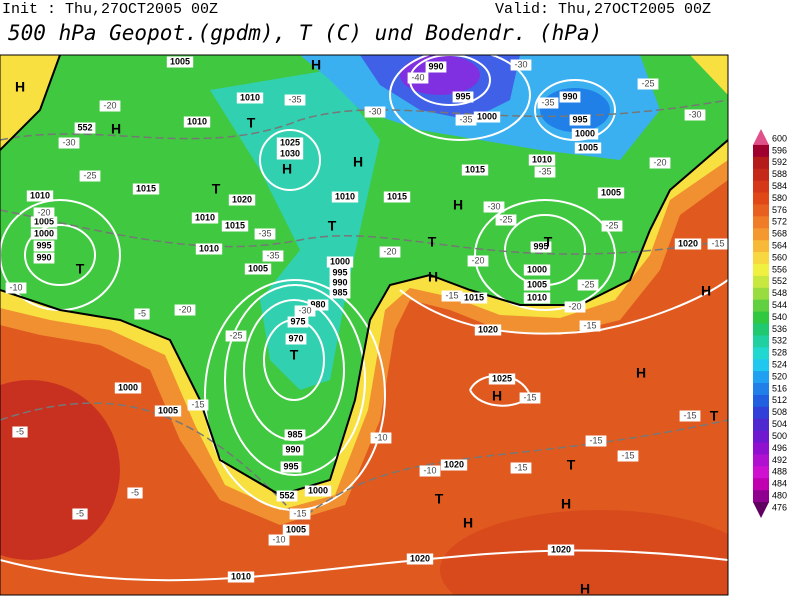 This screenshot has height=602, width=790. What do you see at coordinates (779, 150) in the screenshot?
I see `colorbar-label: 596` at bounding box center [779, 150].